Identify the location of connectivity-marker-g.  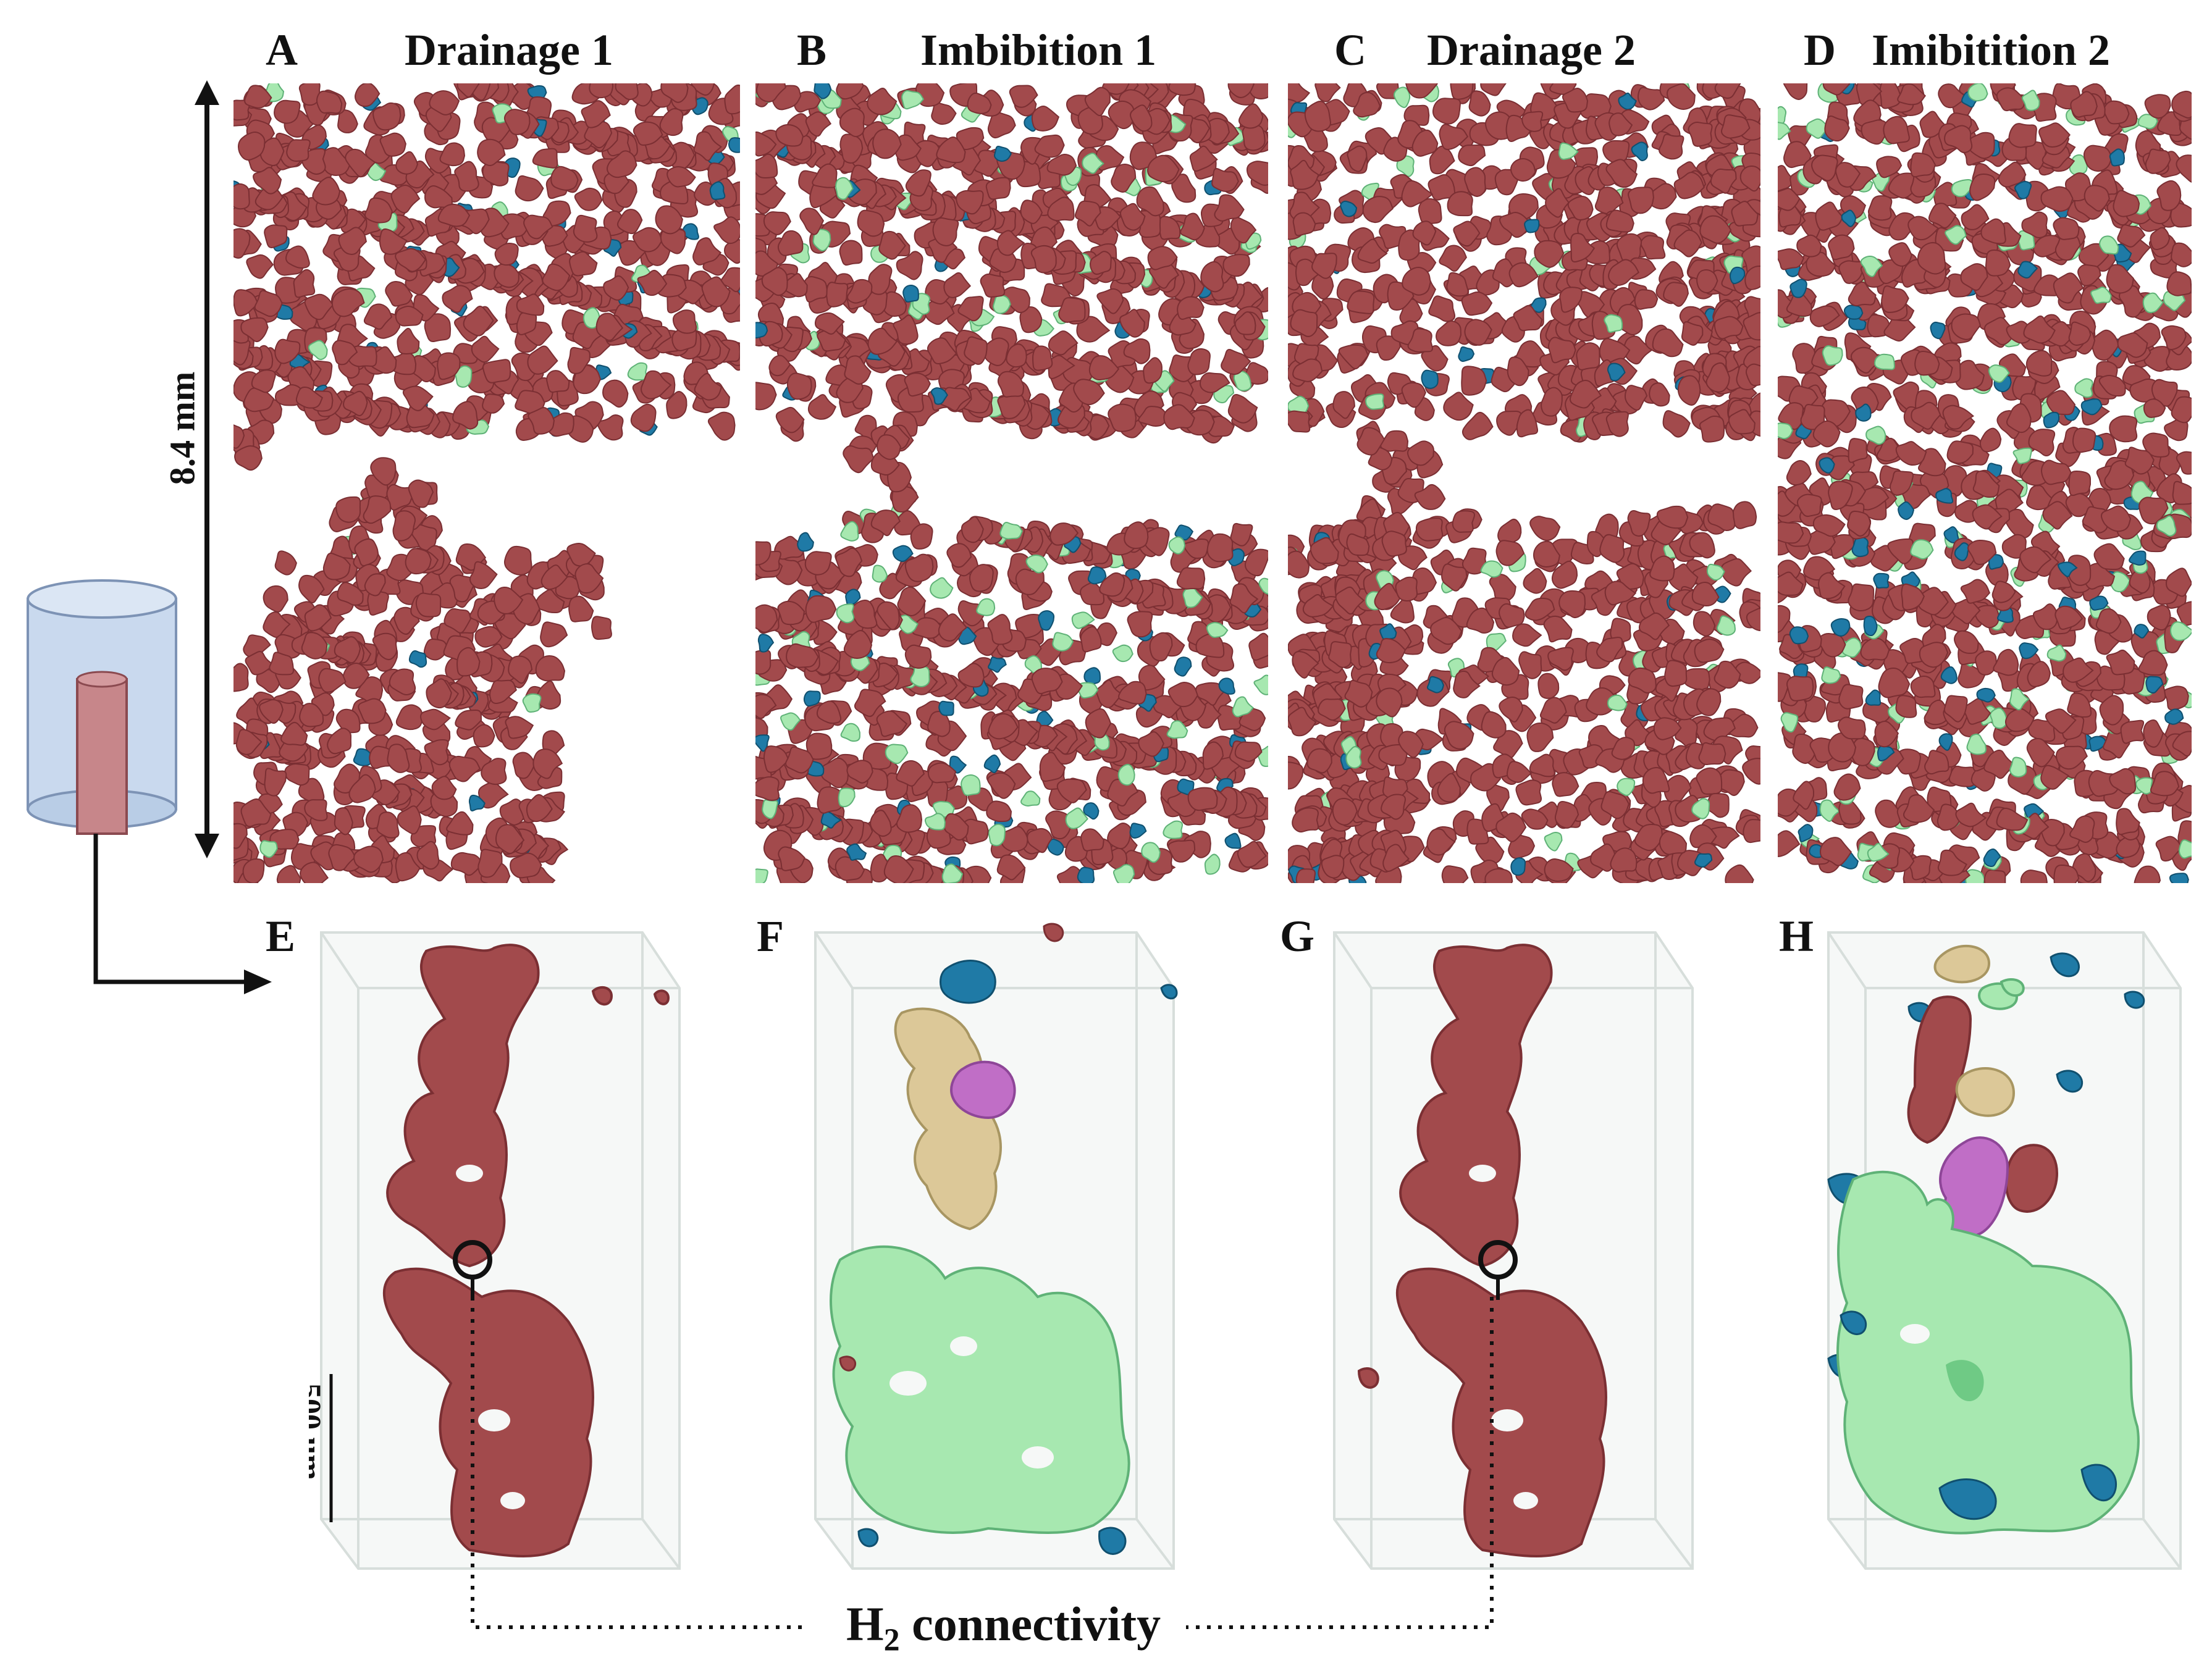
(1498, 1260).